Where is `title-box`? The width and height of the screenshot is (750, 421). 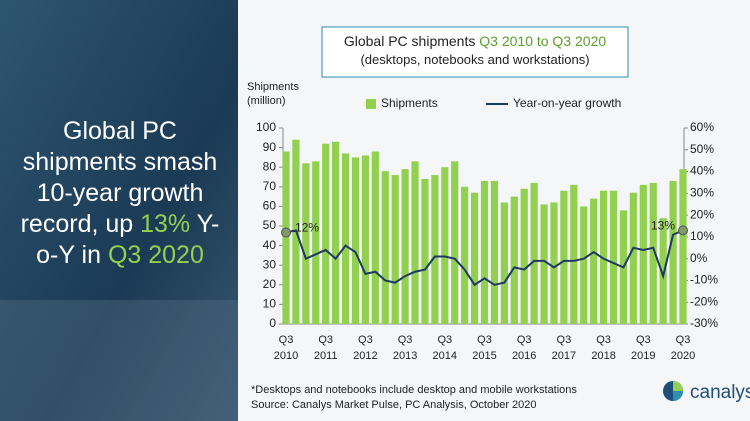
title-box is located at coordinates (475, 52).